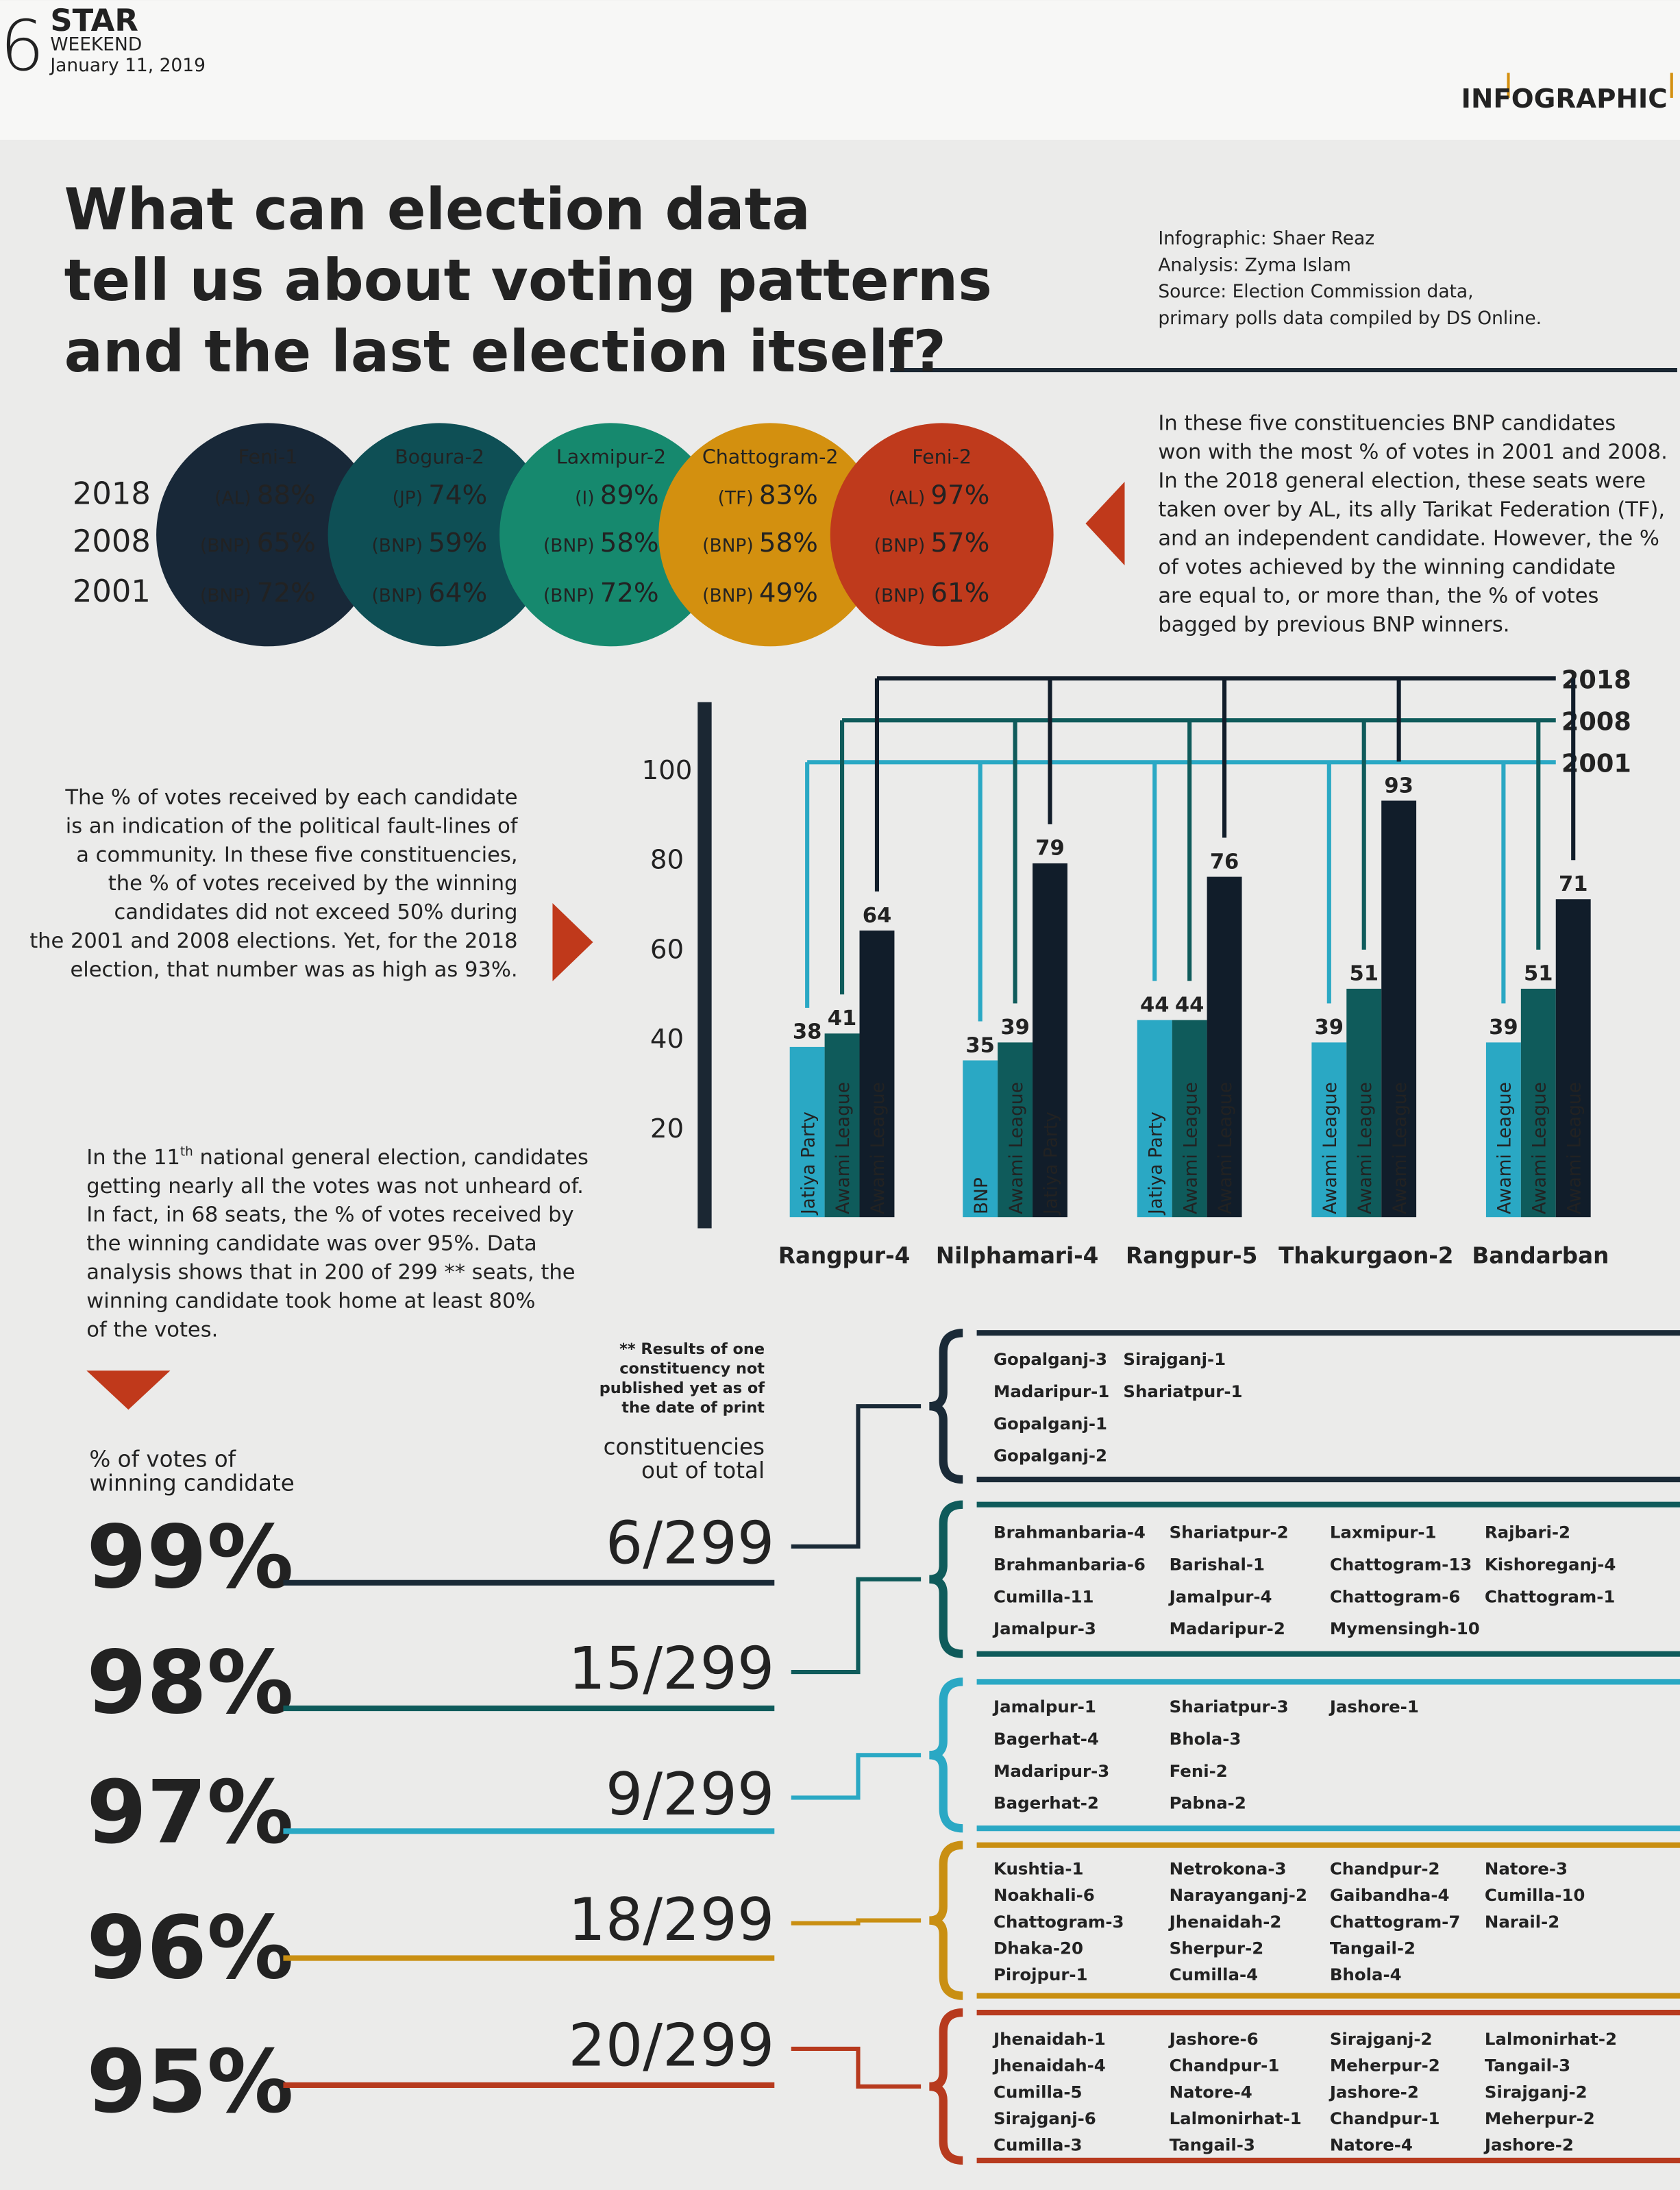  What do you see at coordinates (1213, 2039) in the screenshot?
I see `seat-name: Jashore-6` at bounding box center [1213, 2039].